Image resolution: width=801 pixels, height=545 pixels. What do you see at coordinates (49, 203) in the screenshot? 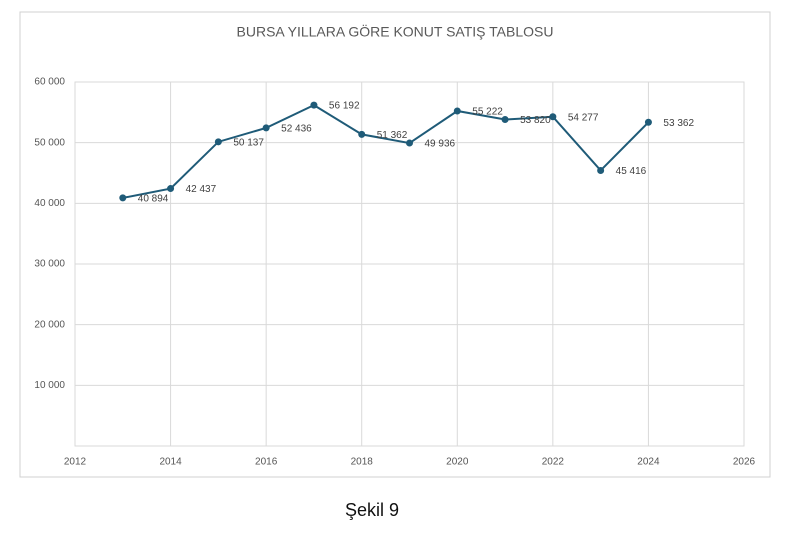
I see `y-tick-label: 40 000` at bounding box center [49, 203].